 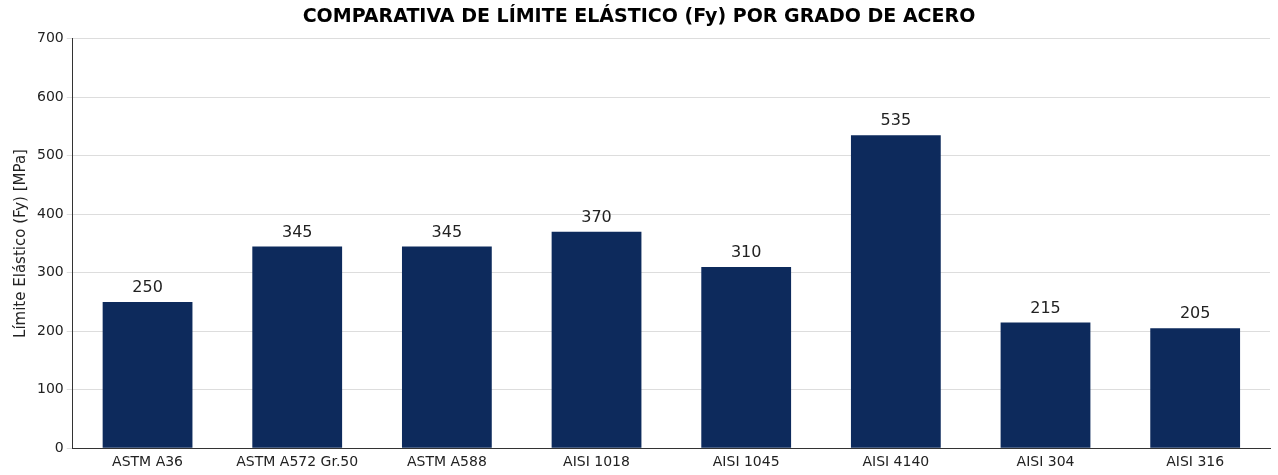 What do you see at coordinates (50, 212) in the screenshot?
I see `y-tick-label: 400` at bounding box center [50, 212].